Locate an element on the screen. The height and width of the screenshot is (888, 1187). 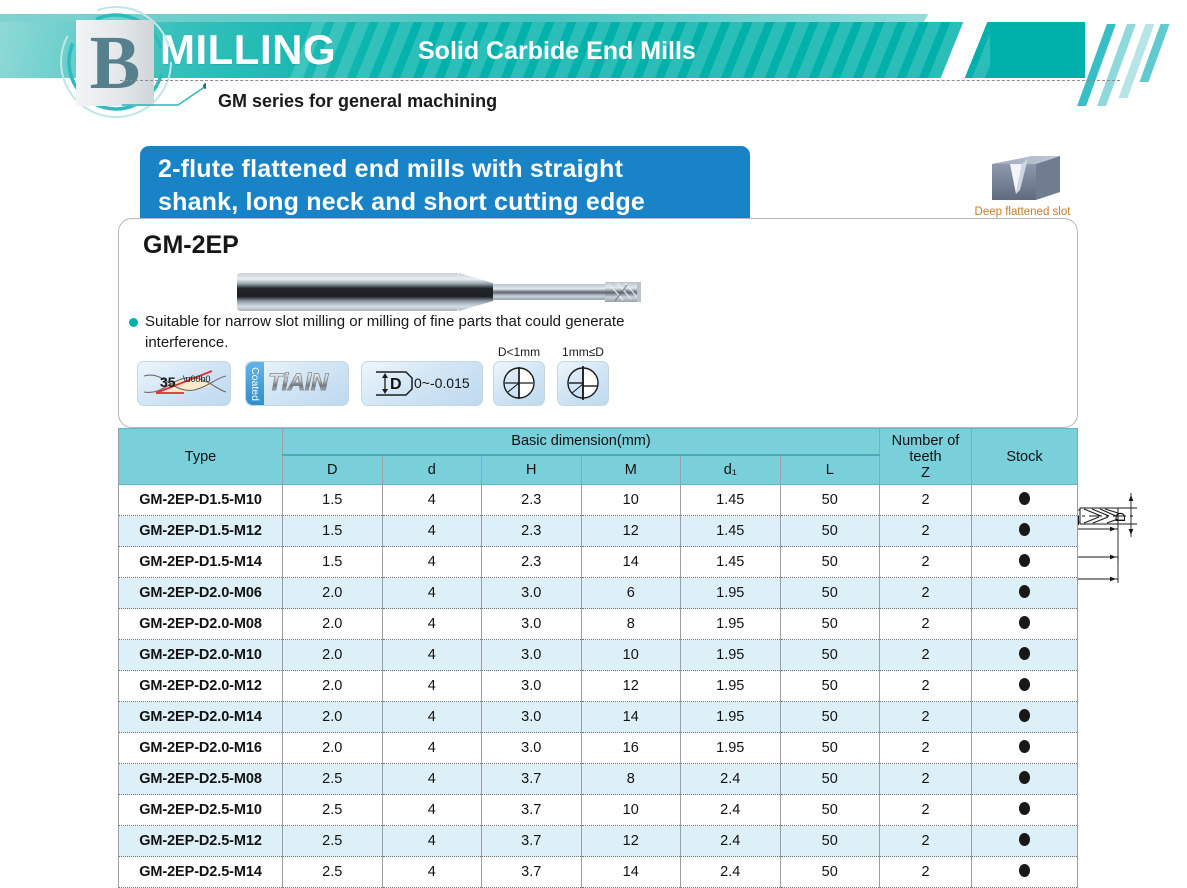
table-row: GM-2EP-D2.0-M12 2.0 4 3.0 12 1.95 50 2 is located at coordinates (598, 686).